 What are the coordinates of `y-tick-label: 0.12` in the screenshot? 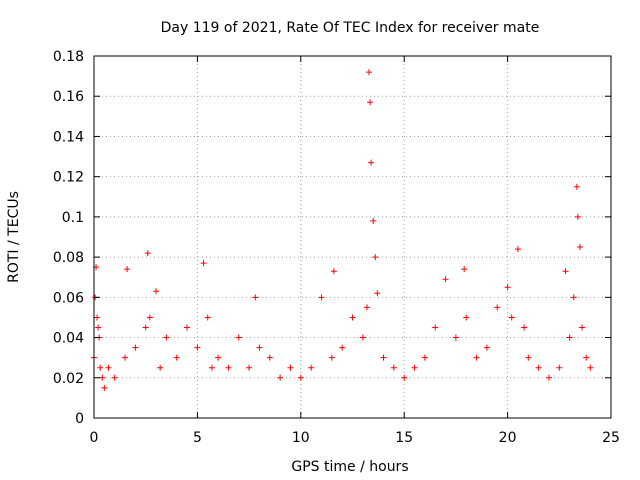 It's located at (68, 178).